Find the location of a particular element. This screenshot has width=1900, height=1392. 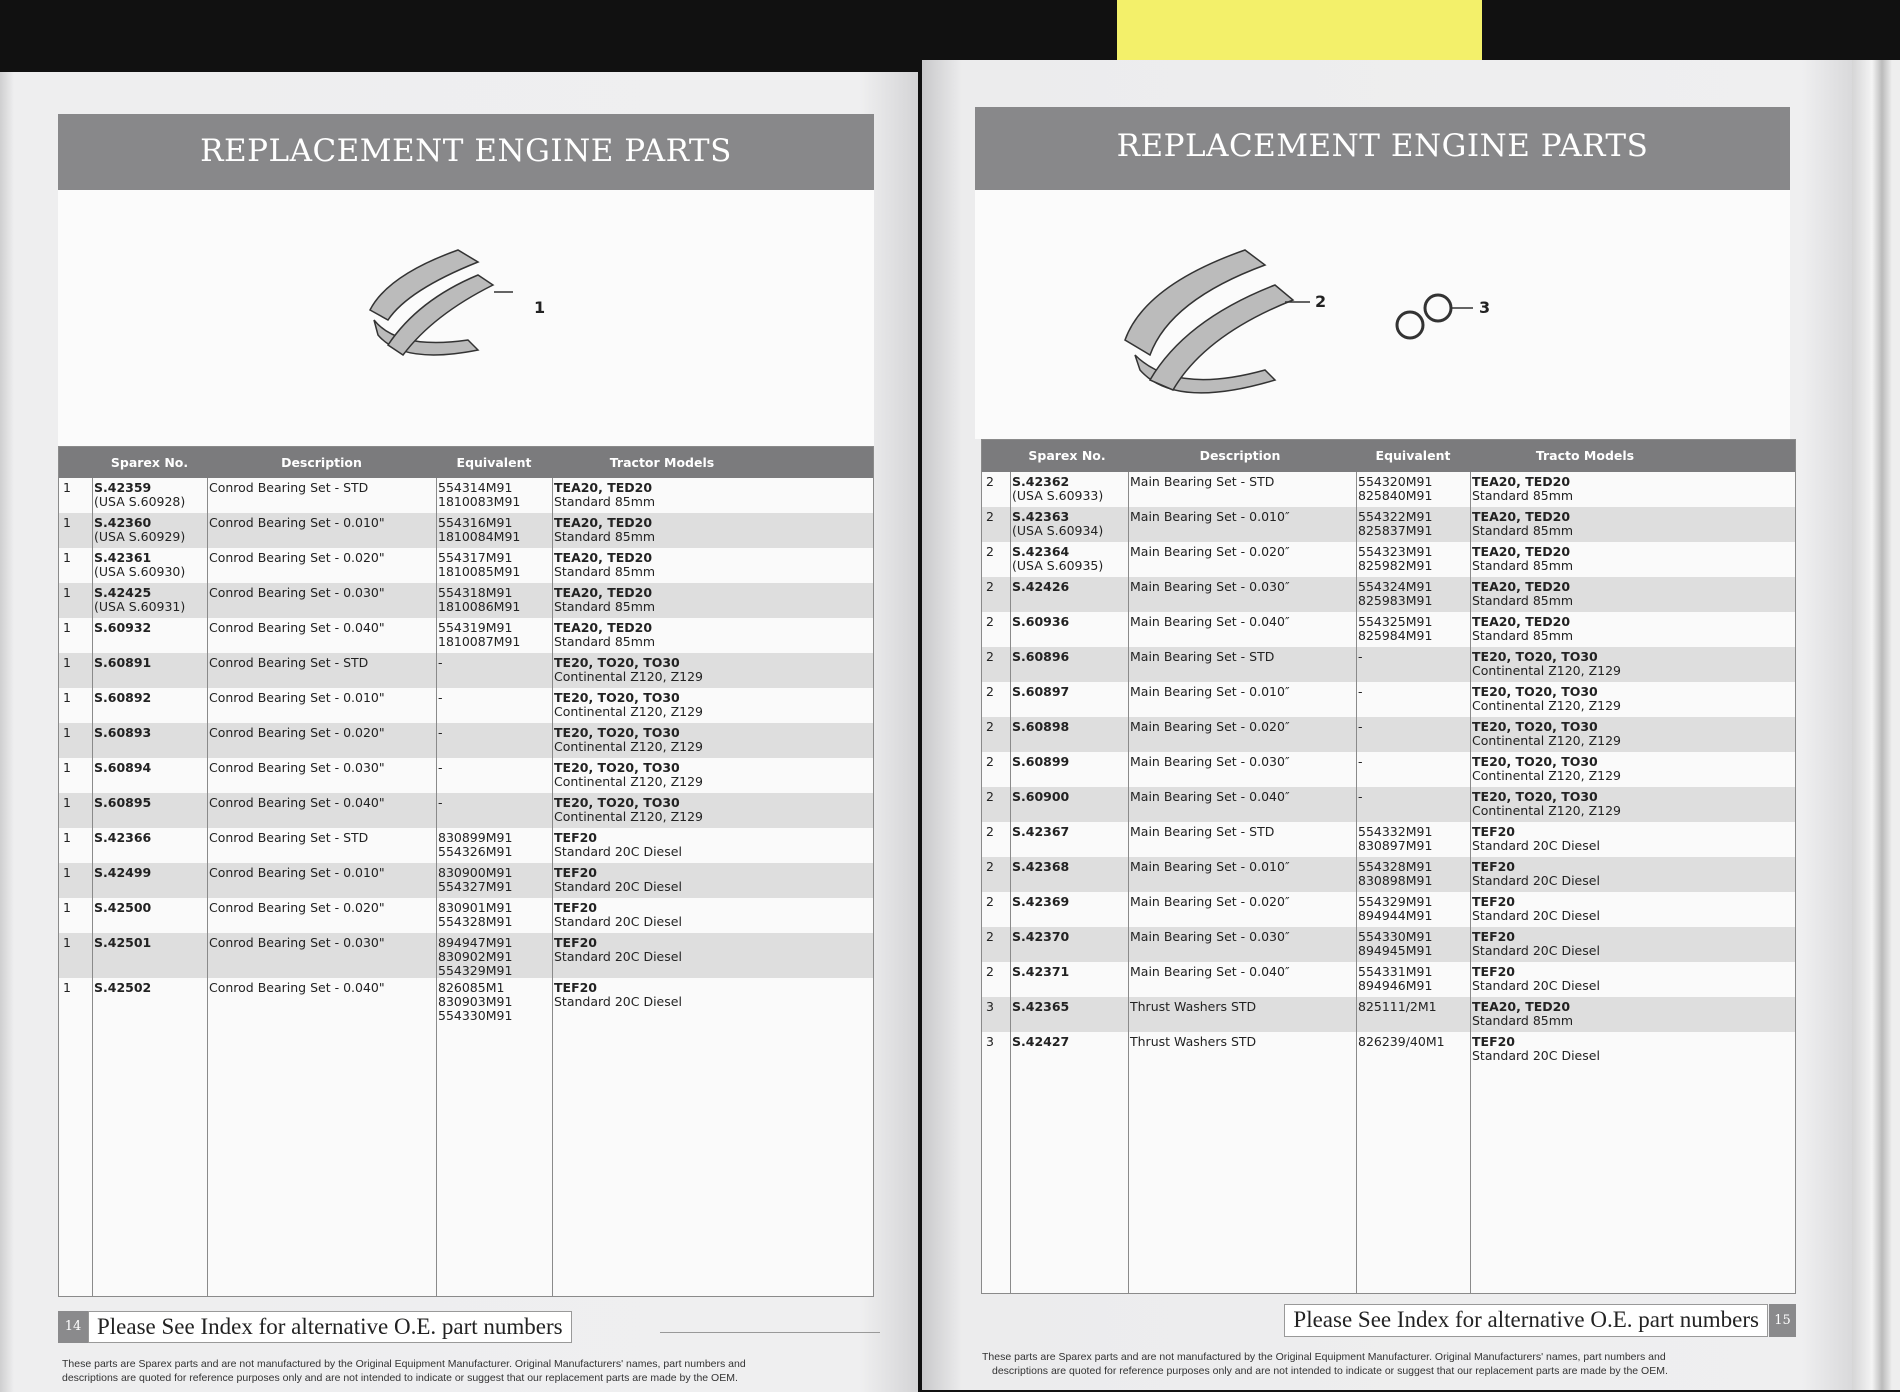

sparex-no-cell: S.42425 is located at coordinates (123, 592).